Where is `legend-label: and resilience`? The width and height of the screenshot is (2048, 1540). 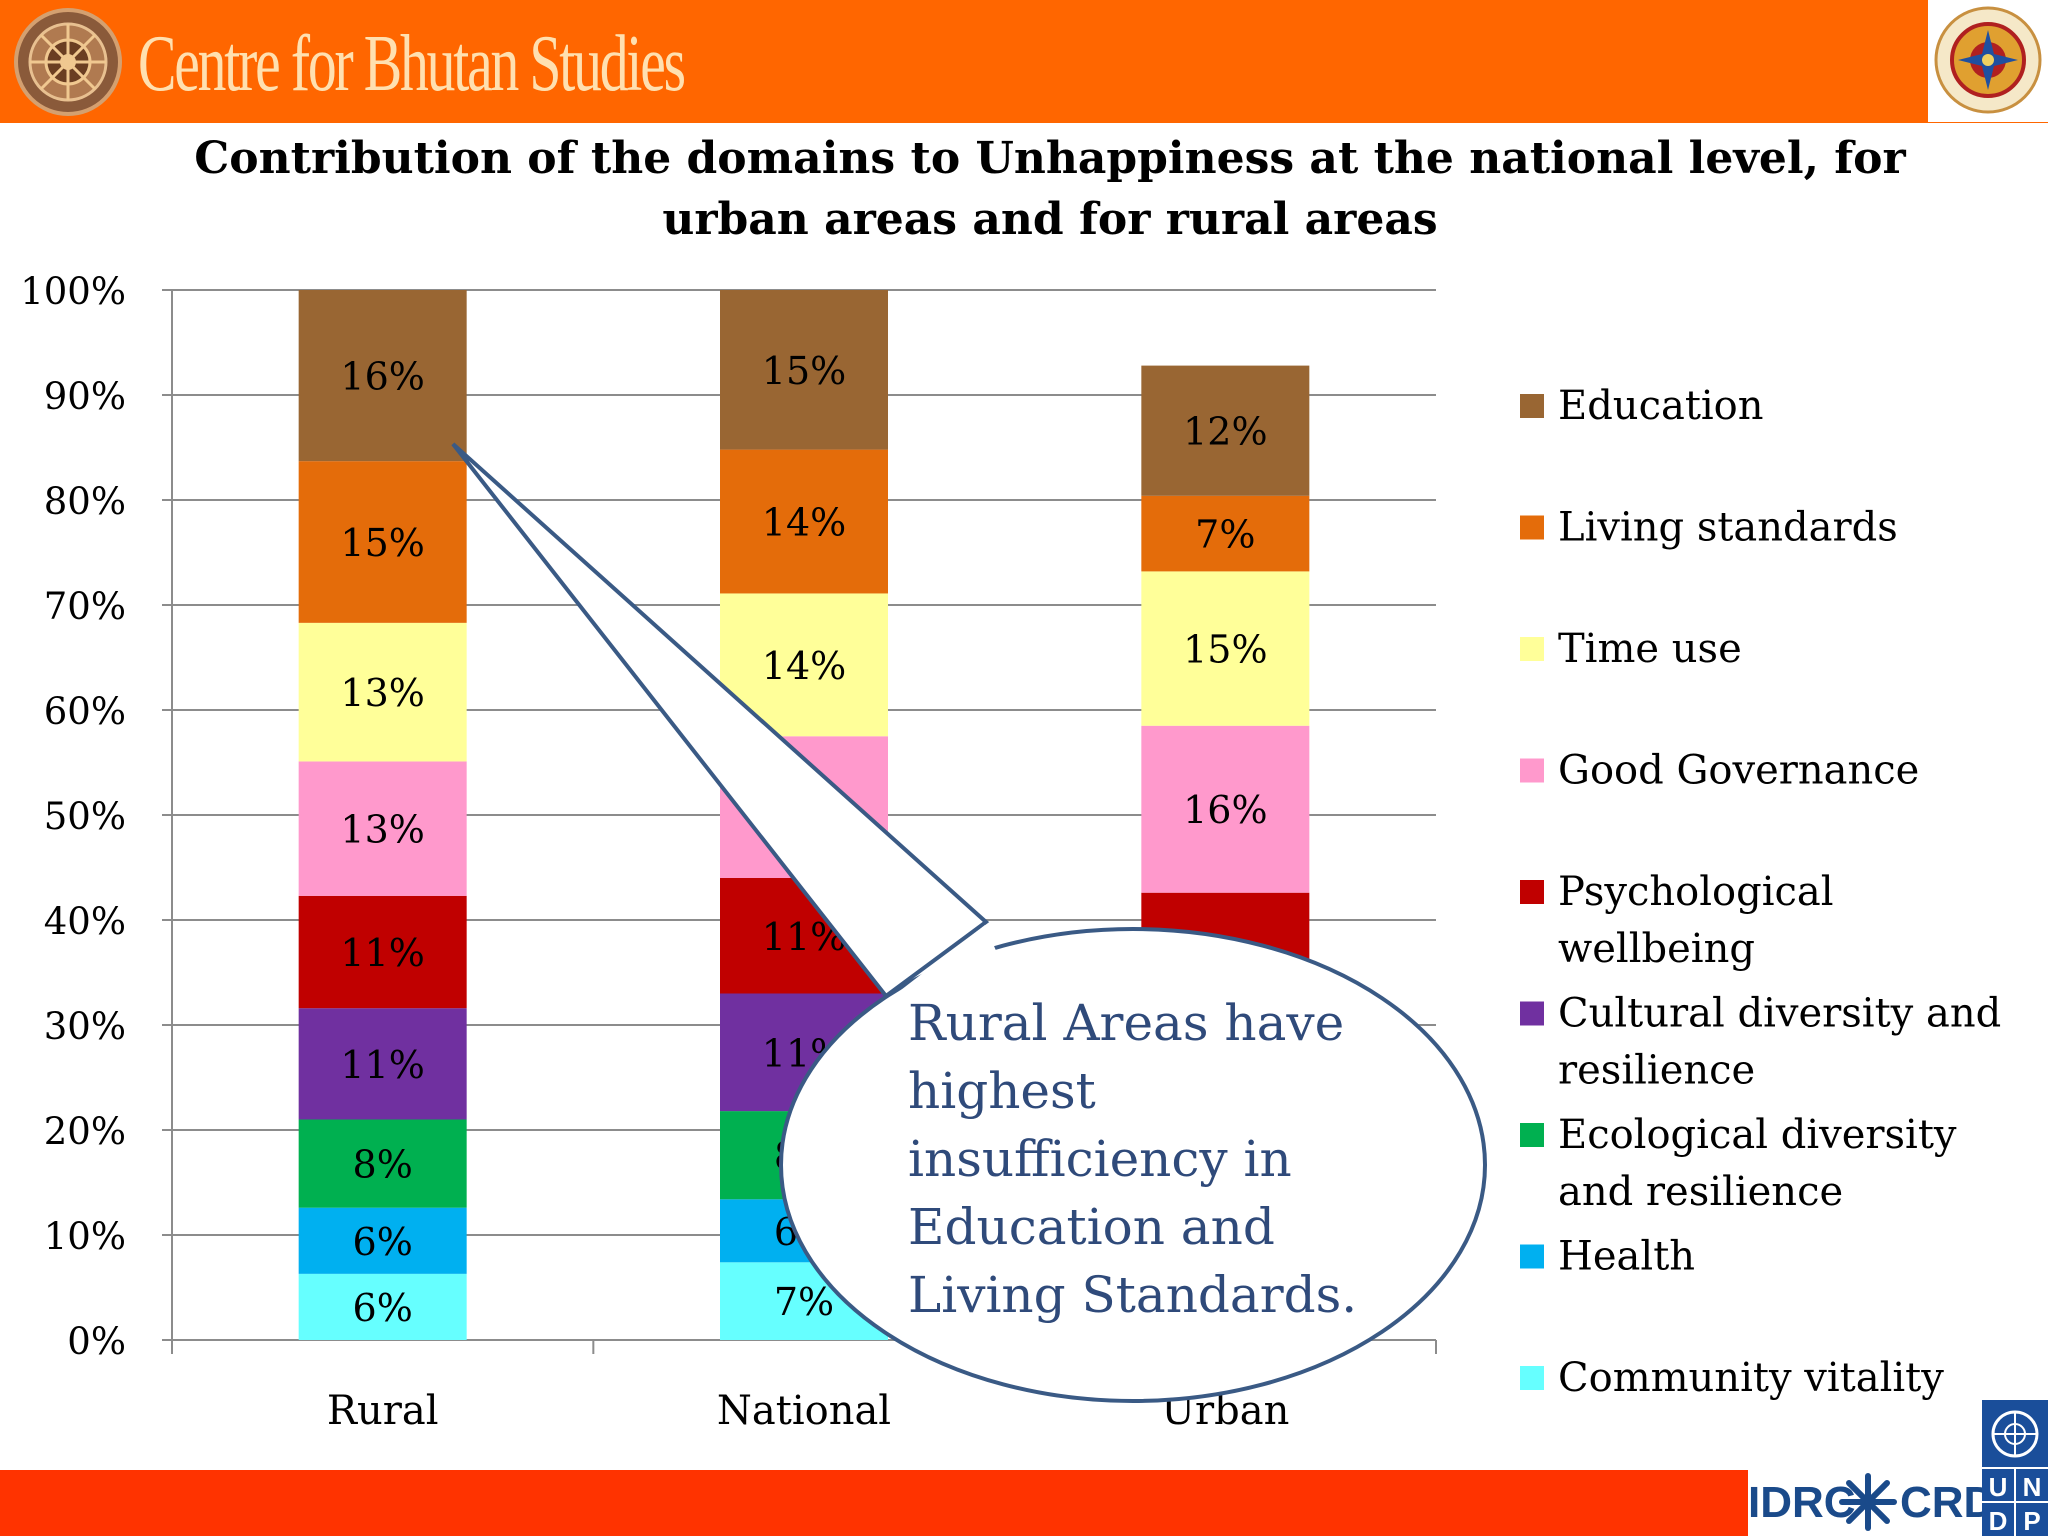
legend-label: and resilience is located at coordinates (1700, 1192).